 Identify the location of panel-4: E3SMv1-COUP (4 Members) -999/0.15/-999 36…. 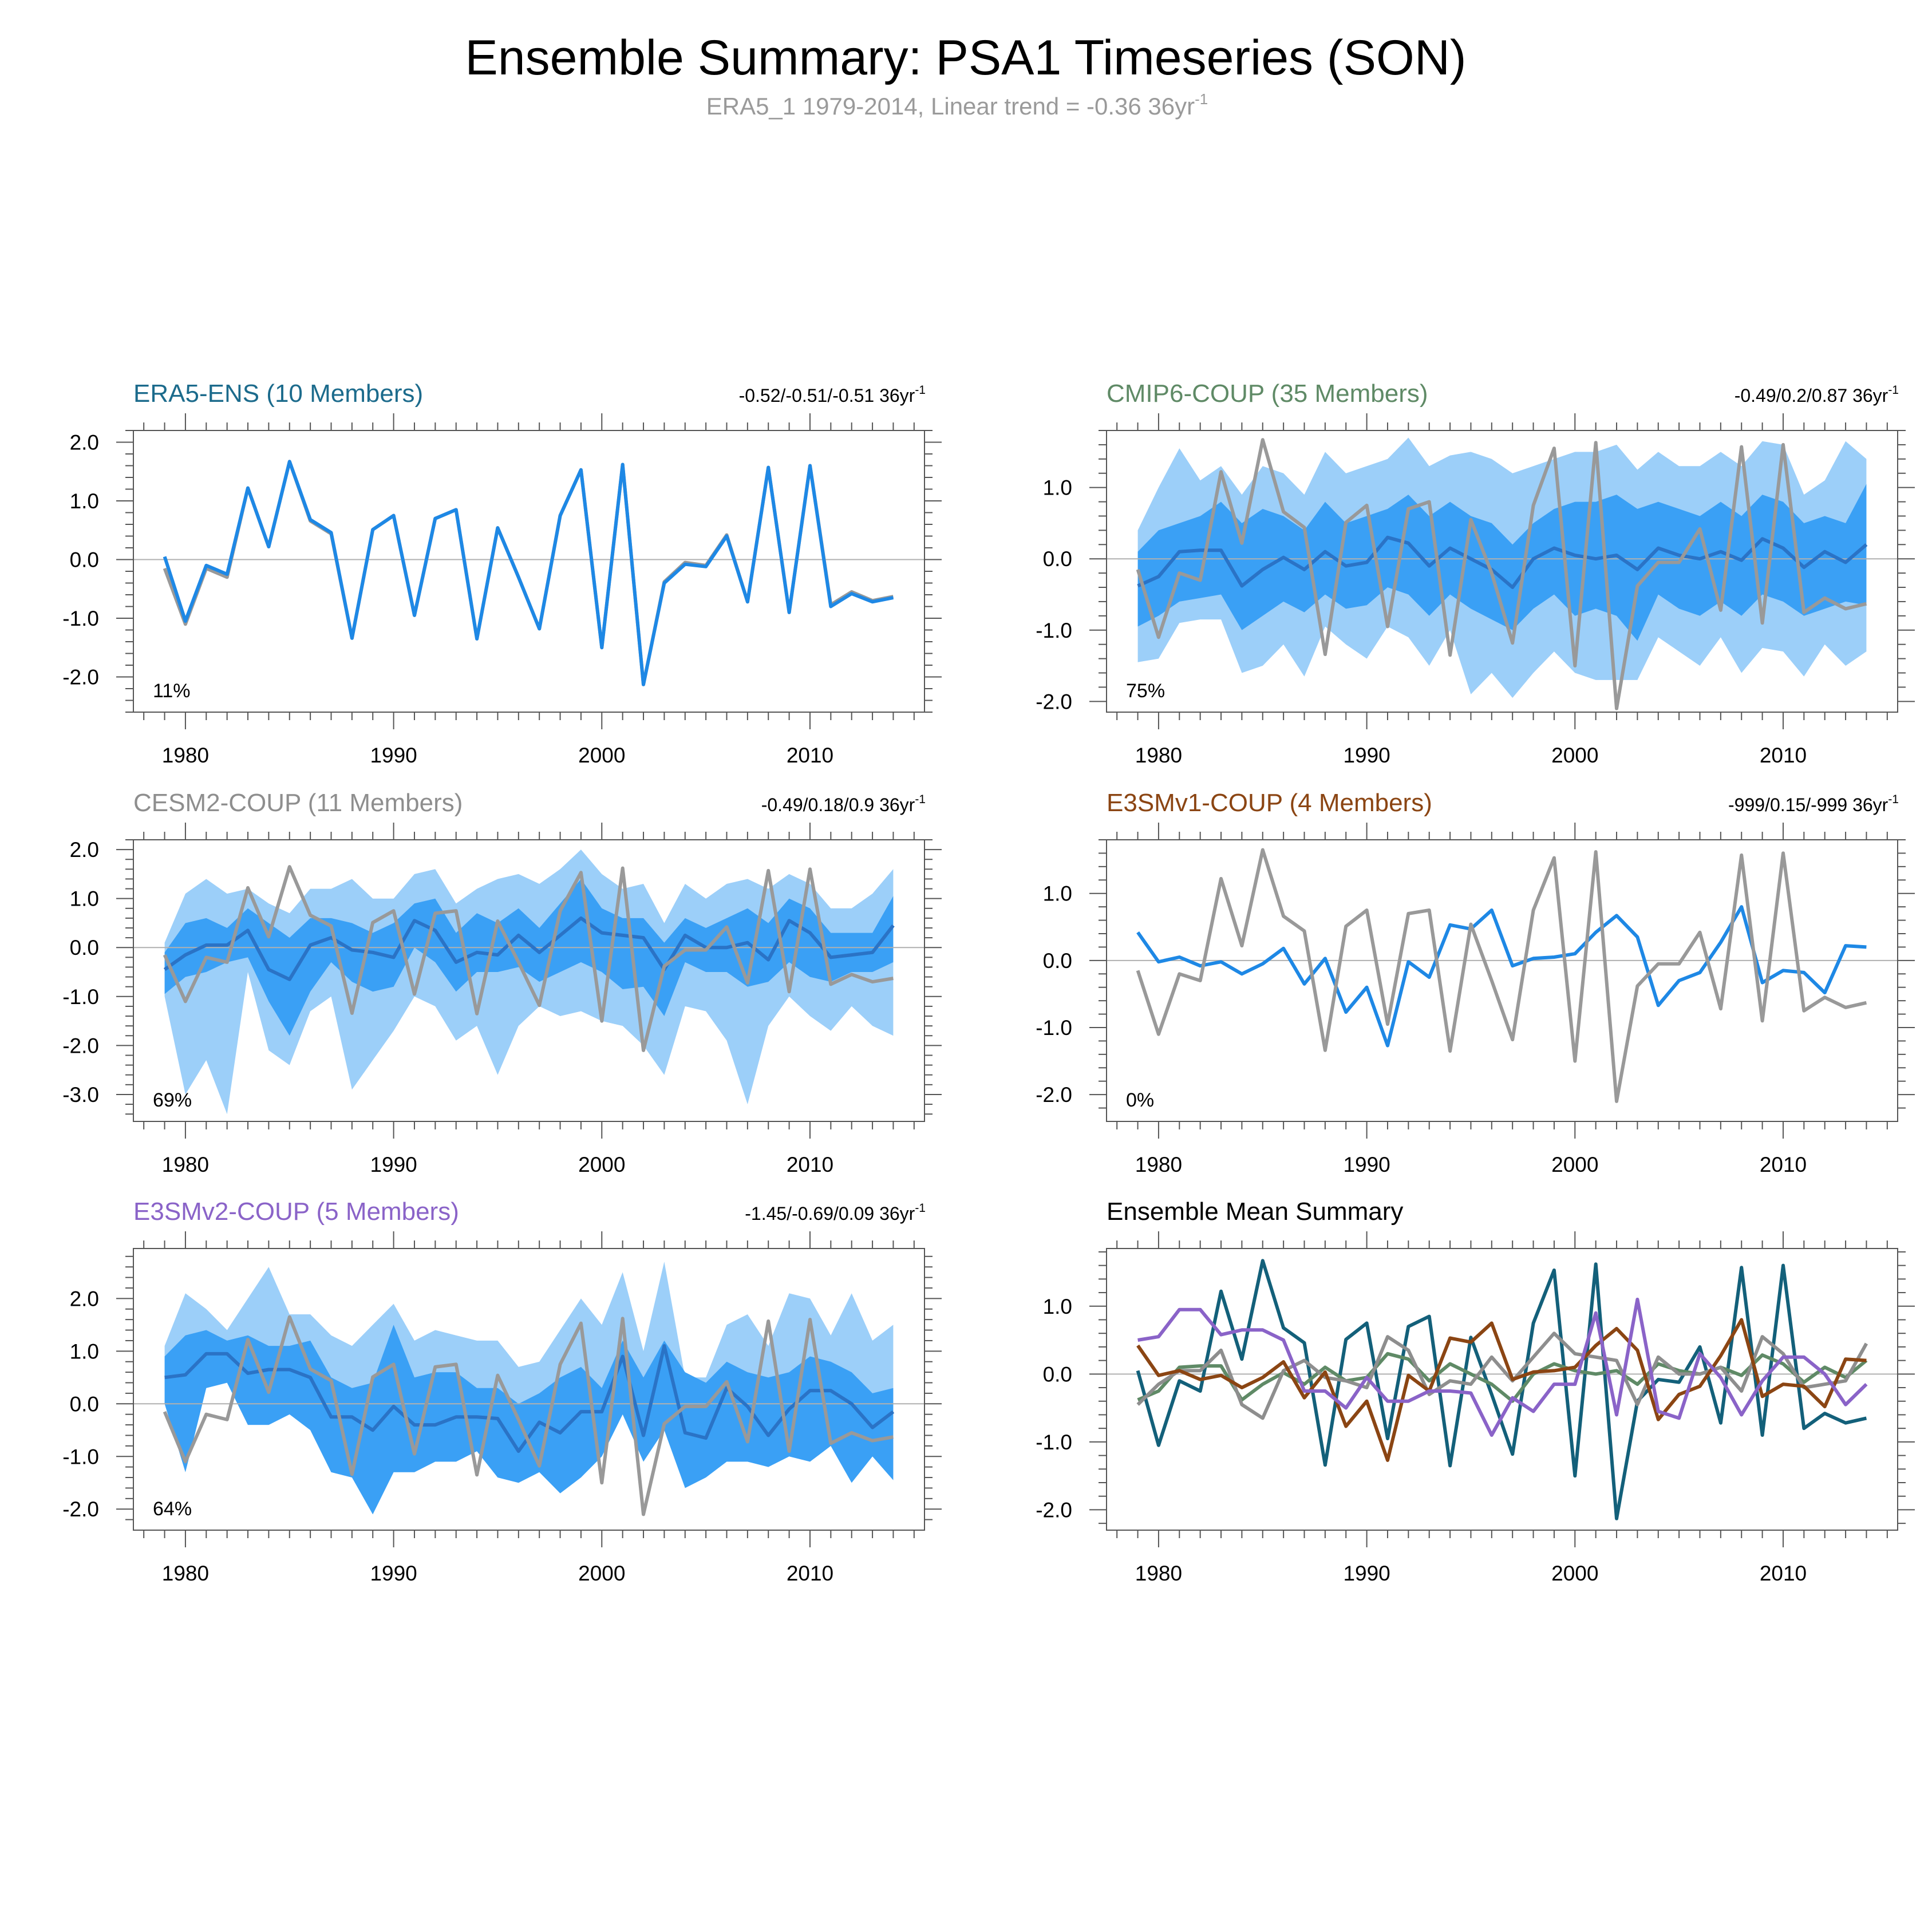
(1475, 982).